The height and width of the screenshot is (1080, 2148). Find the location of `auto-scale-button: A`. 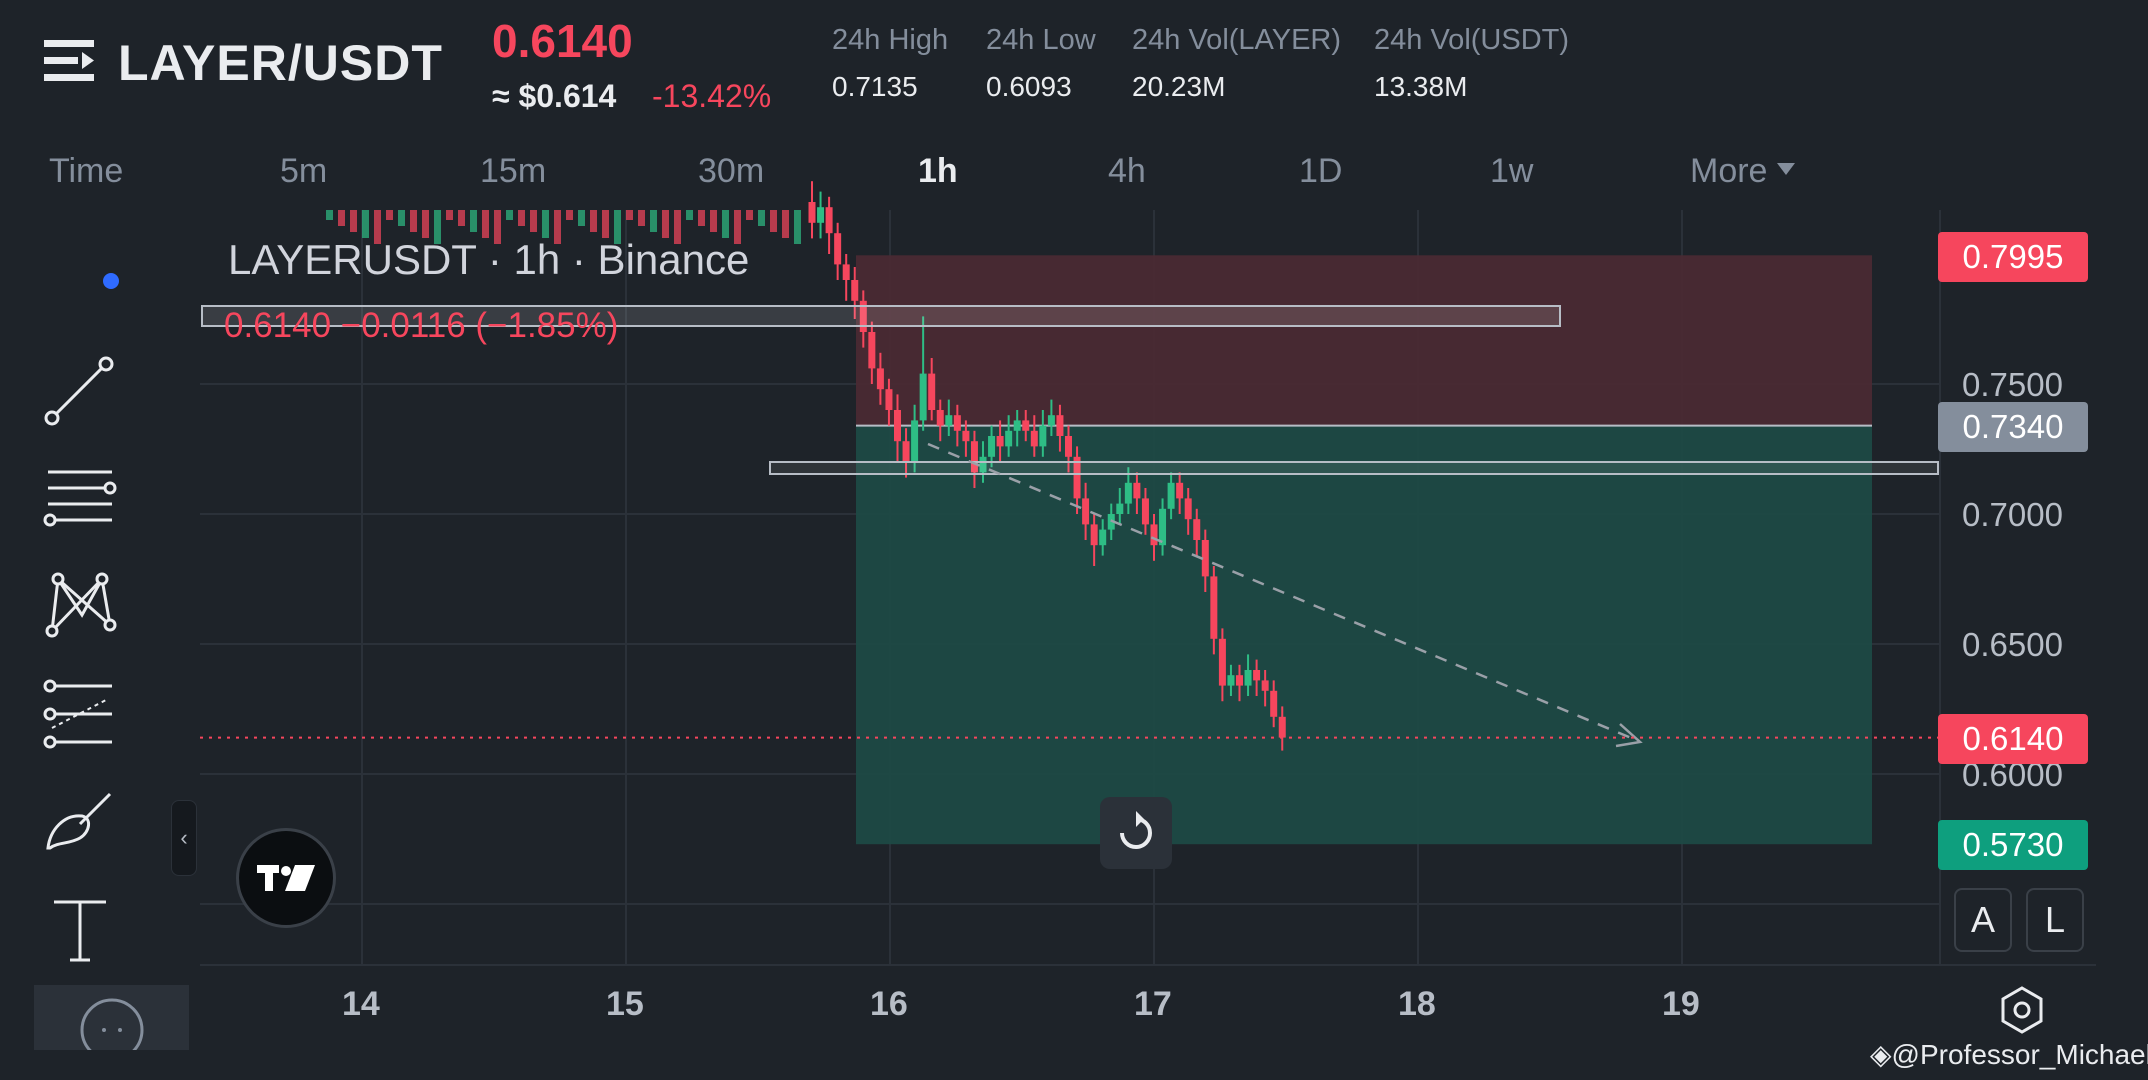

auto-scale-button: A is located at coordinates (1983, 920).